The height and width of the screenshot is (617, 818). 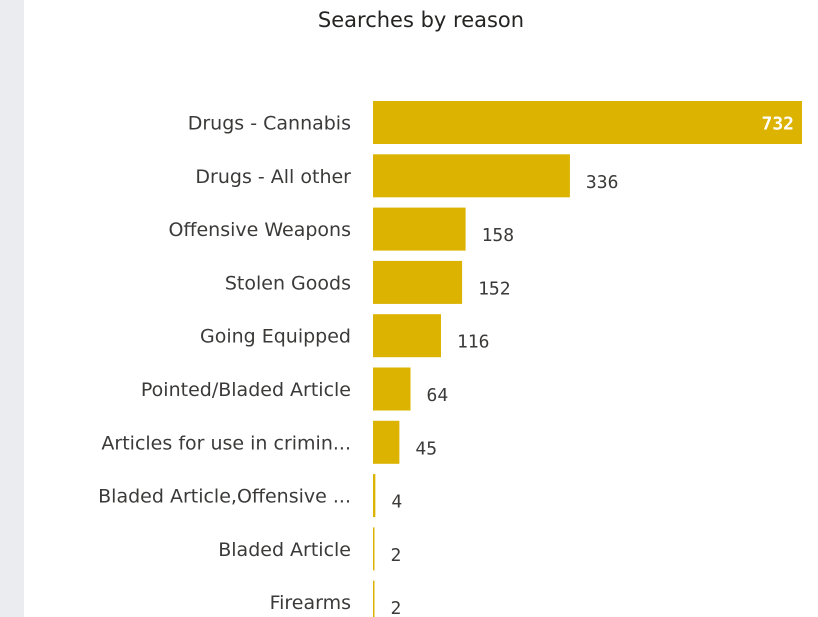 I want to click on data-label: 64, so click(x=438, y=395).